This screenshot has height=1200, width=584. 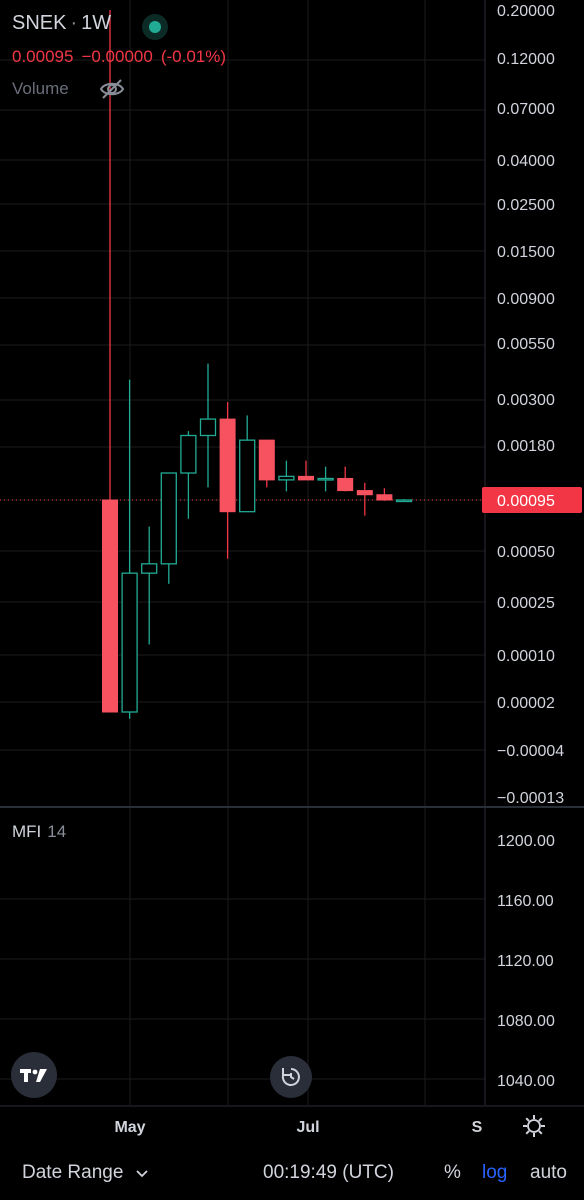 I want to click on price-tick-label: 0.00550, so click(x=526, y=344).